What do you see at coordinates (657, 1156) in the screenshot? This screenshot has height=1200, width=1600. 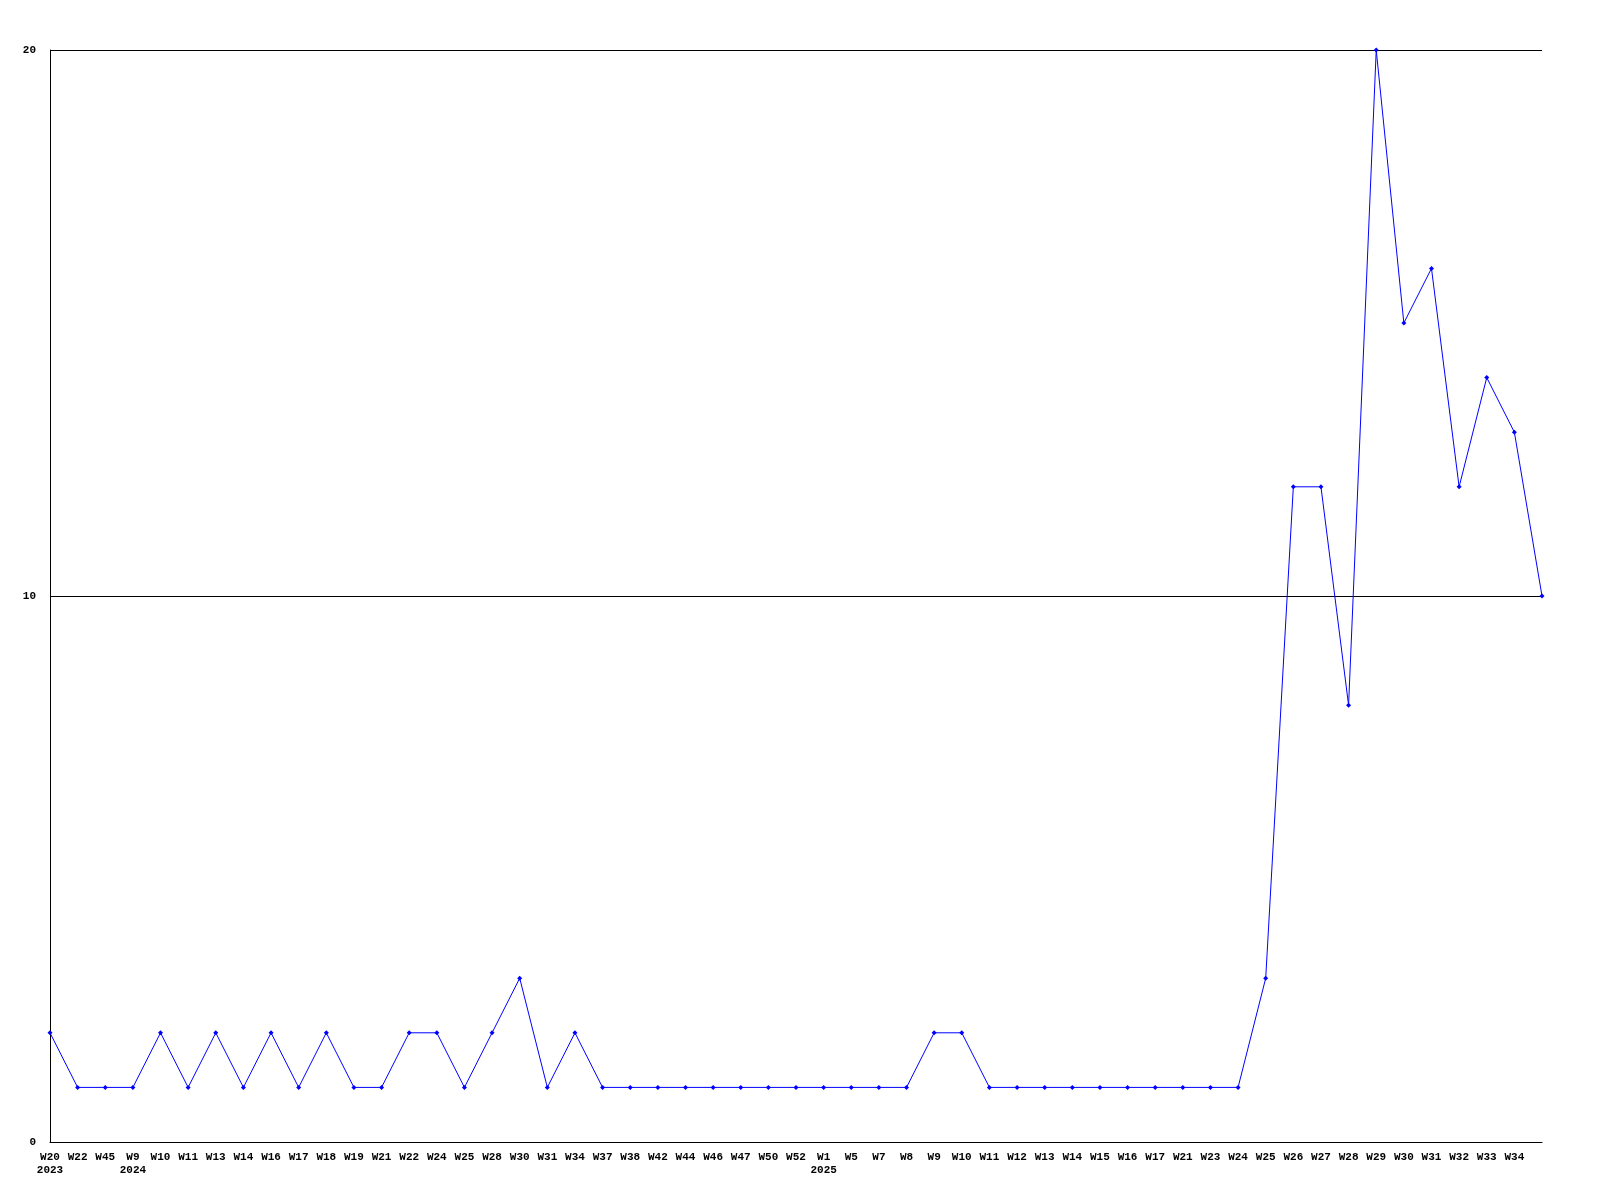 I see `x-tick-label: W42` at bounding box center [657, 1156].